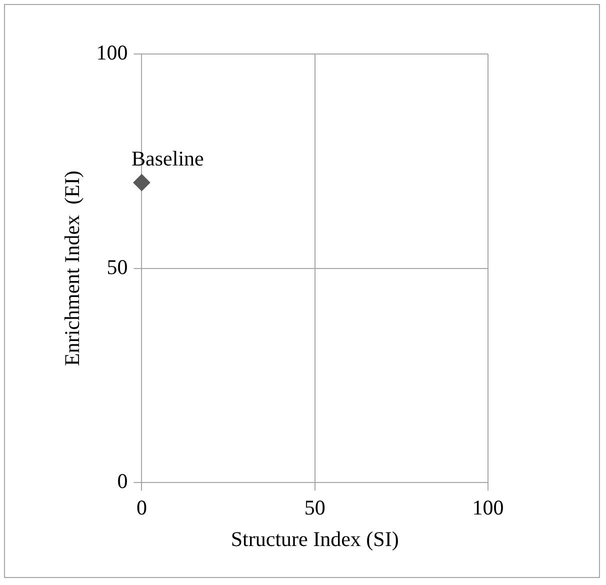  Describe the element at coordinates (314, 538) in the screenshot. I see `x-axis-title: Structure Index (SI)` at that location.